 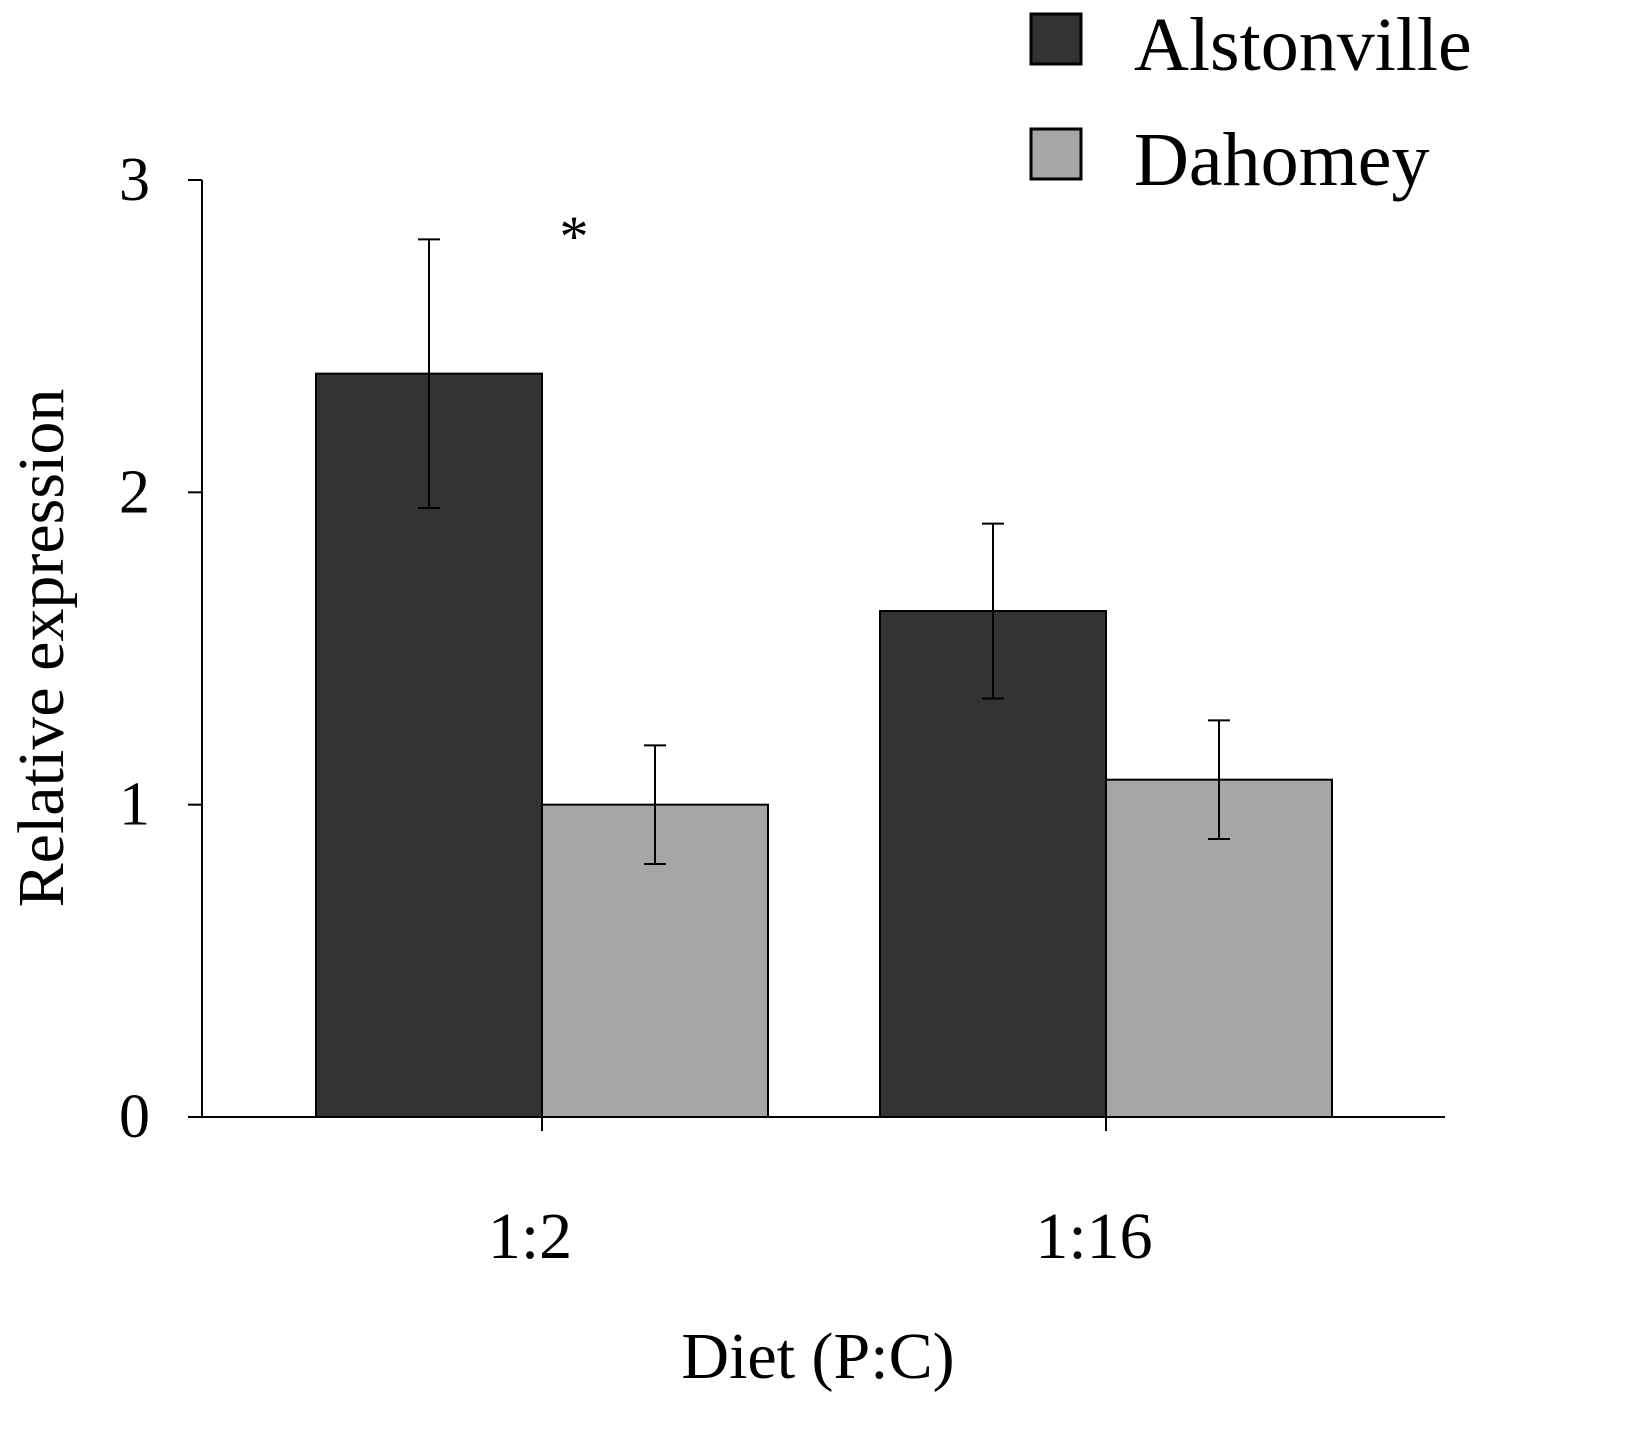 I want to click on x-tick-label: 1:16, so click(x=1093, y=1236).